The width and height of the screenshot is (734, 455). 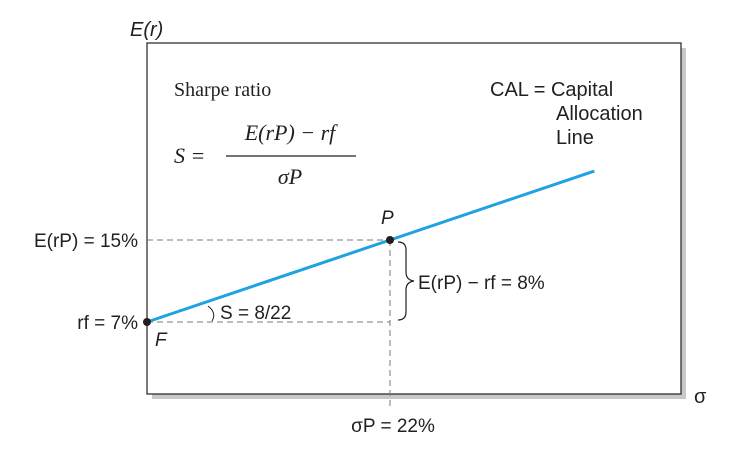 What do you see at coordinates (211, 313) in the screenshot?
I see `slope-arc` at bounding box center [211, 313].